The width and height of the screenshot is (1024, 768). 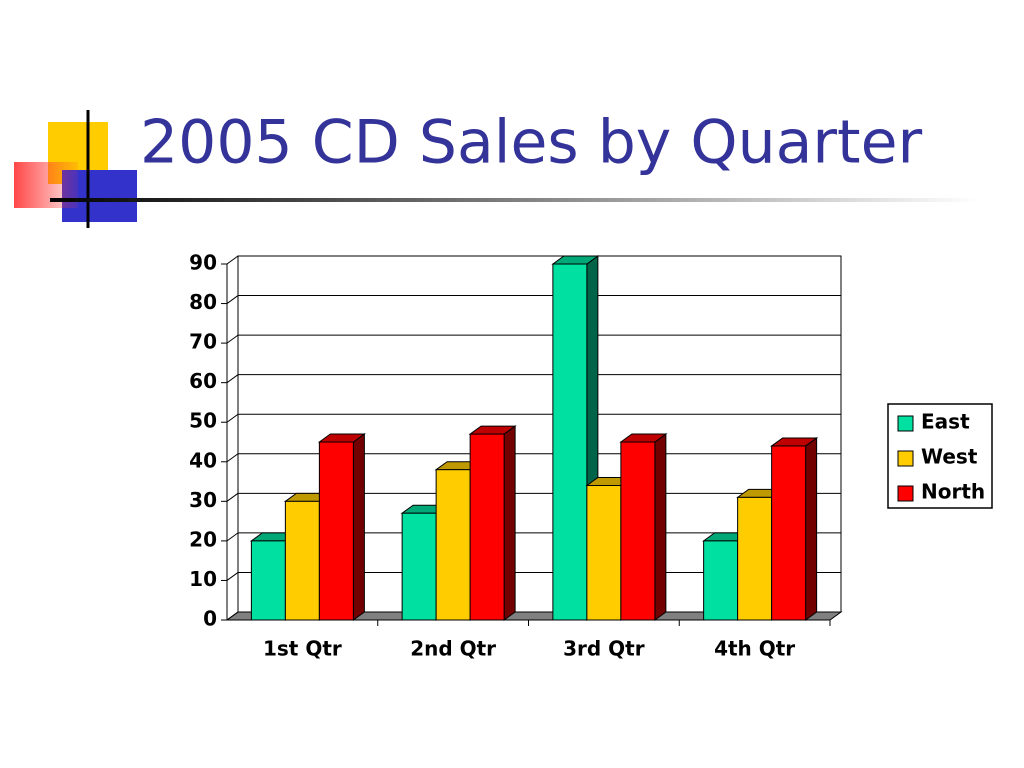 What do you see at coordinates (453, 649) in the screenshot?
I see `x-tick-label: 2nd Qtr` at bounding box center [453, 649].